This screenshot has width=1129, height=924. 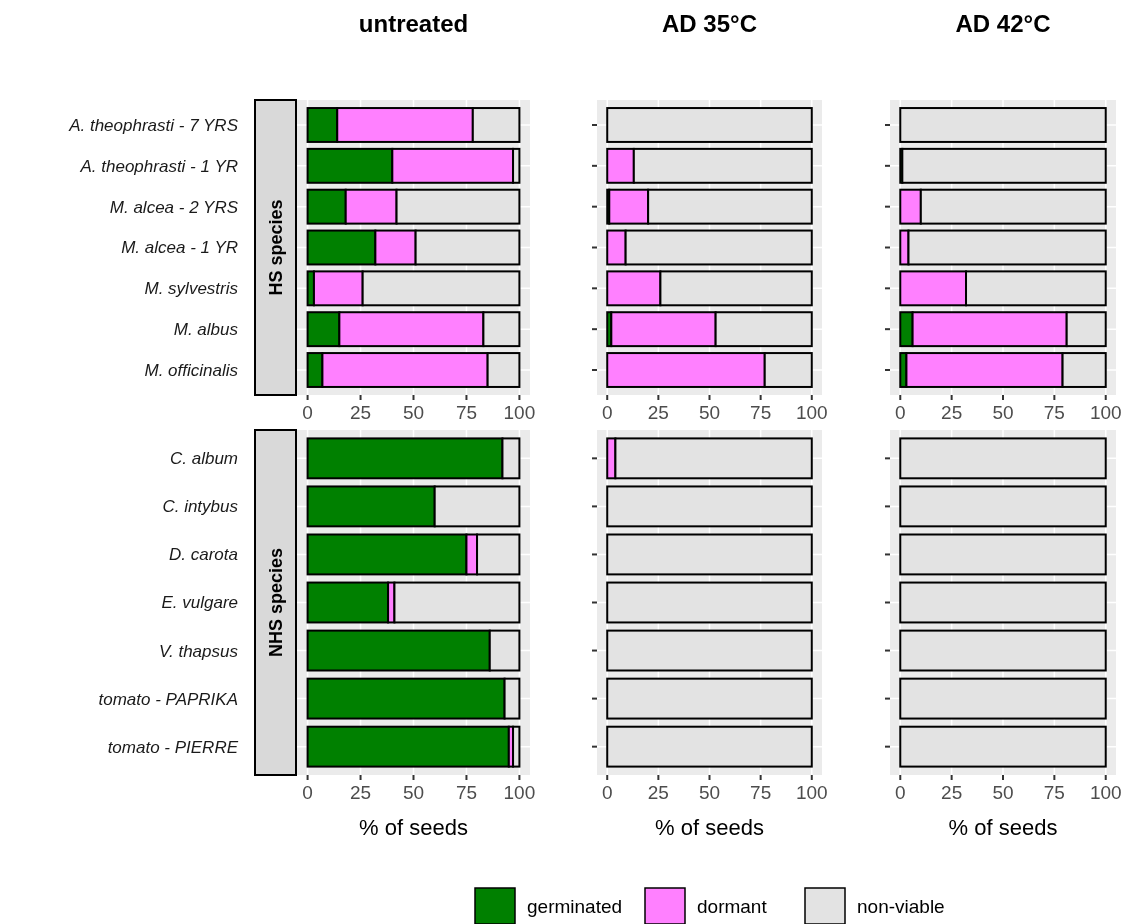 I want to click on y-tick-label: M. alcea - 2 YRS, so click(x=174, y=207).